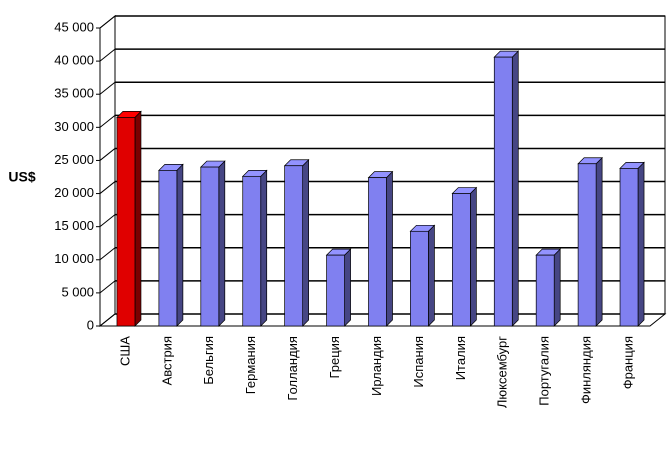  What do you see at coordinates (166, 360) in the screenshot?
I see `x-tick-label: Австрия` at bounding box center [166, 360].